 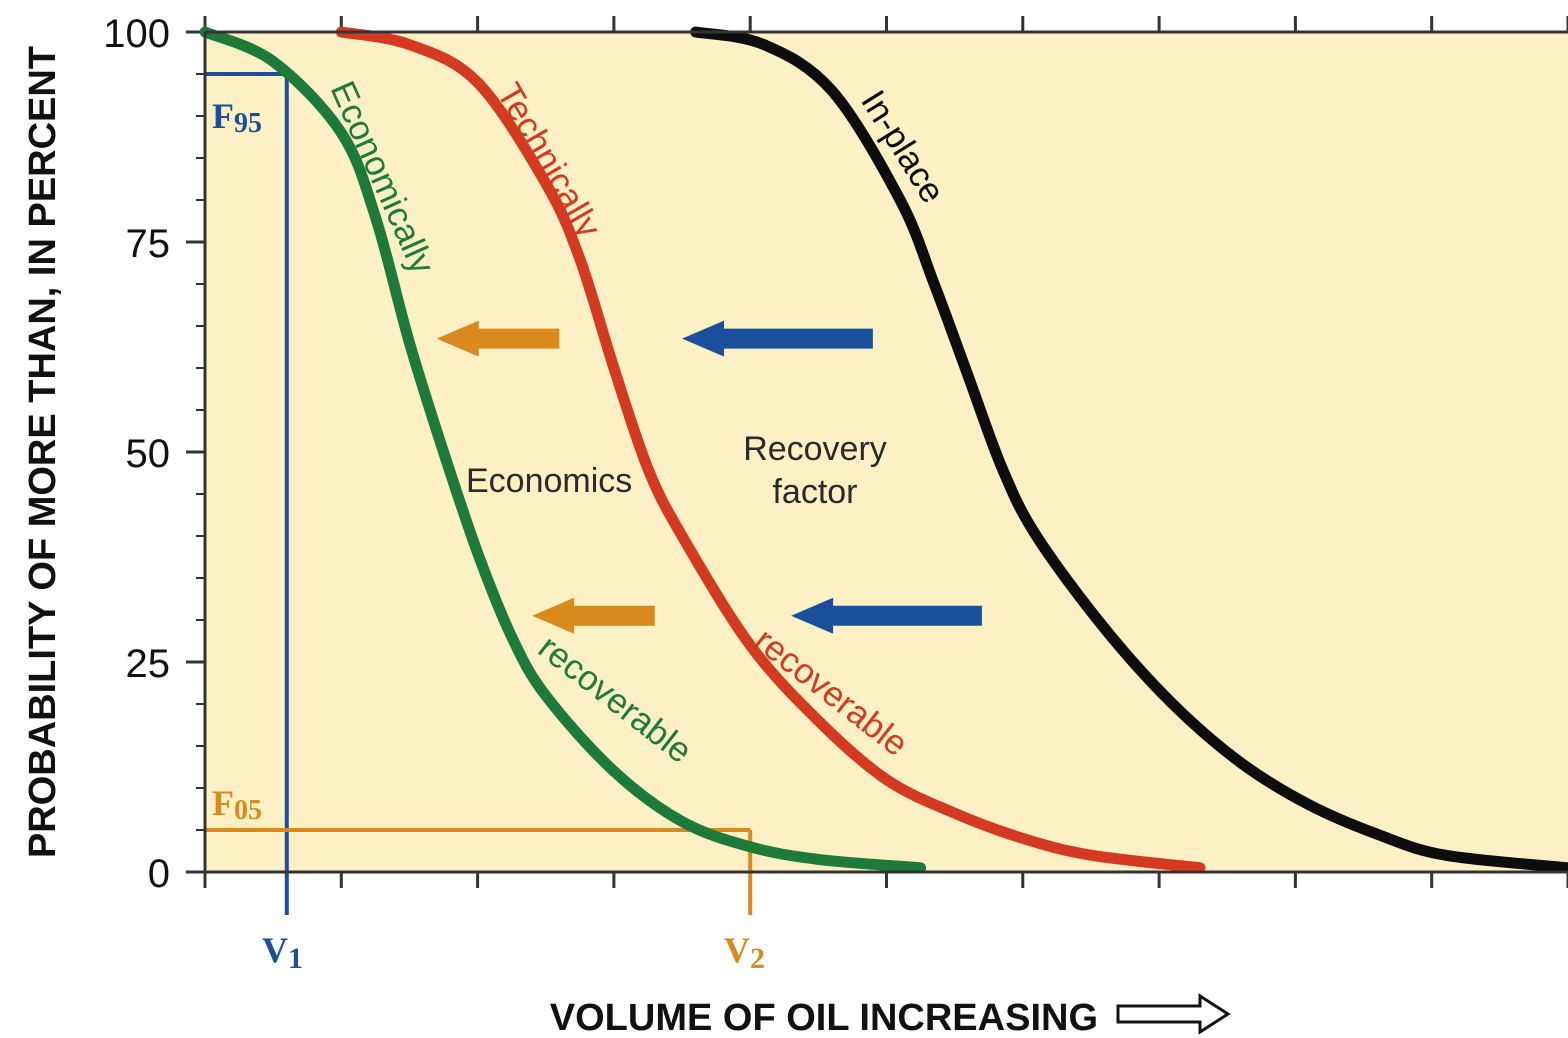 What do you see at coordinates (237, 804) in the screenshot?
I see `f05-label: F05` at bounding box center [237, 804].